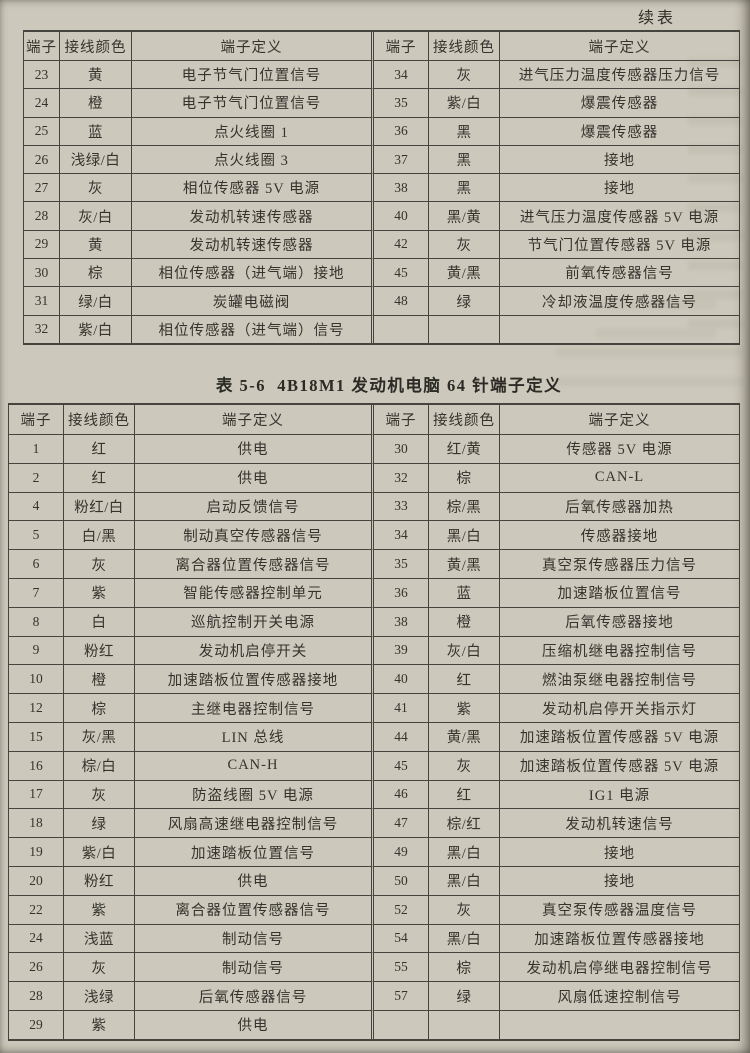 Image resolution: width=750 pixels, height=1053 pixels. Describe the element at coordinates (95, 300) in the screenshot. I see `wire-color-cell: 绿/白` at that location.